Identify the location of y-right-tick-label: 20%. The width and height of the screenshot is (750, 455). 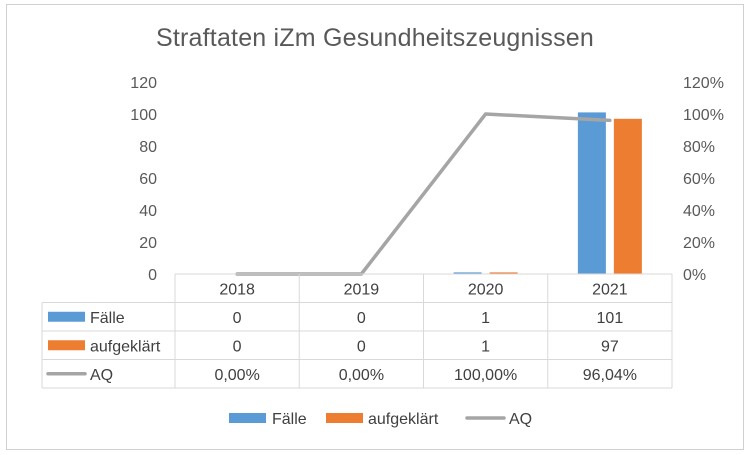
(699, 243).